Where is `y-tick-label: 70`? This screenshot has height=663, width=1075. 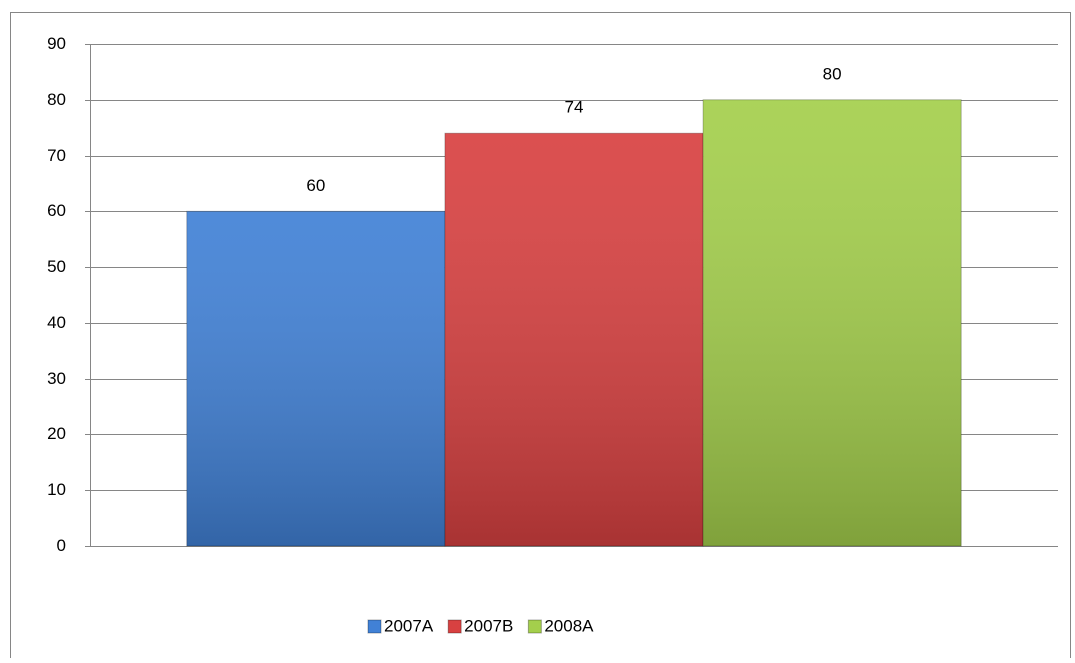
y-tick-label: 70 is located at coordinates (56, 155).